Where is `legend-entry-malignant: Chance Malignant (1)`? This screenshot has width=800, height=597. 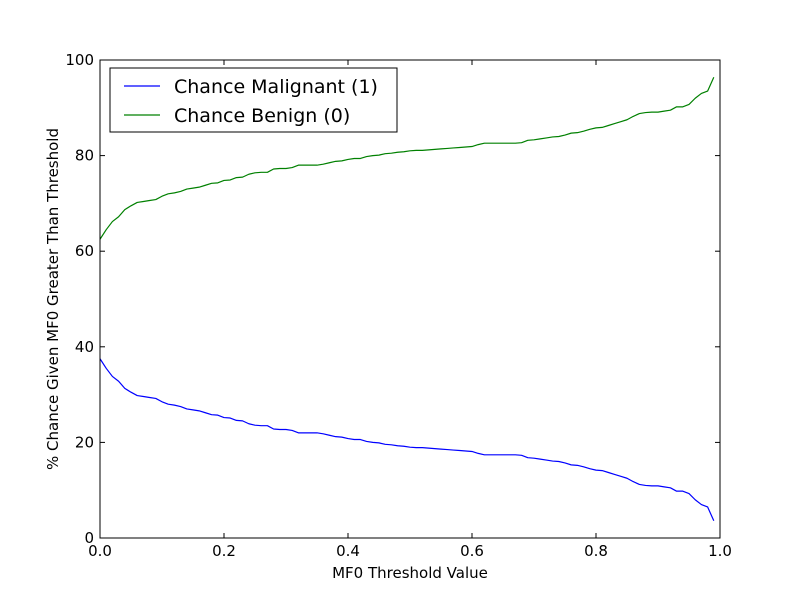 legend-entry-malignant: Chance Malignant (1) is located at coordinates (276, 87).